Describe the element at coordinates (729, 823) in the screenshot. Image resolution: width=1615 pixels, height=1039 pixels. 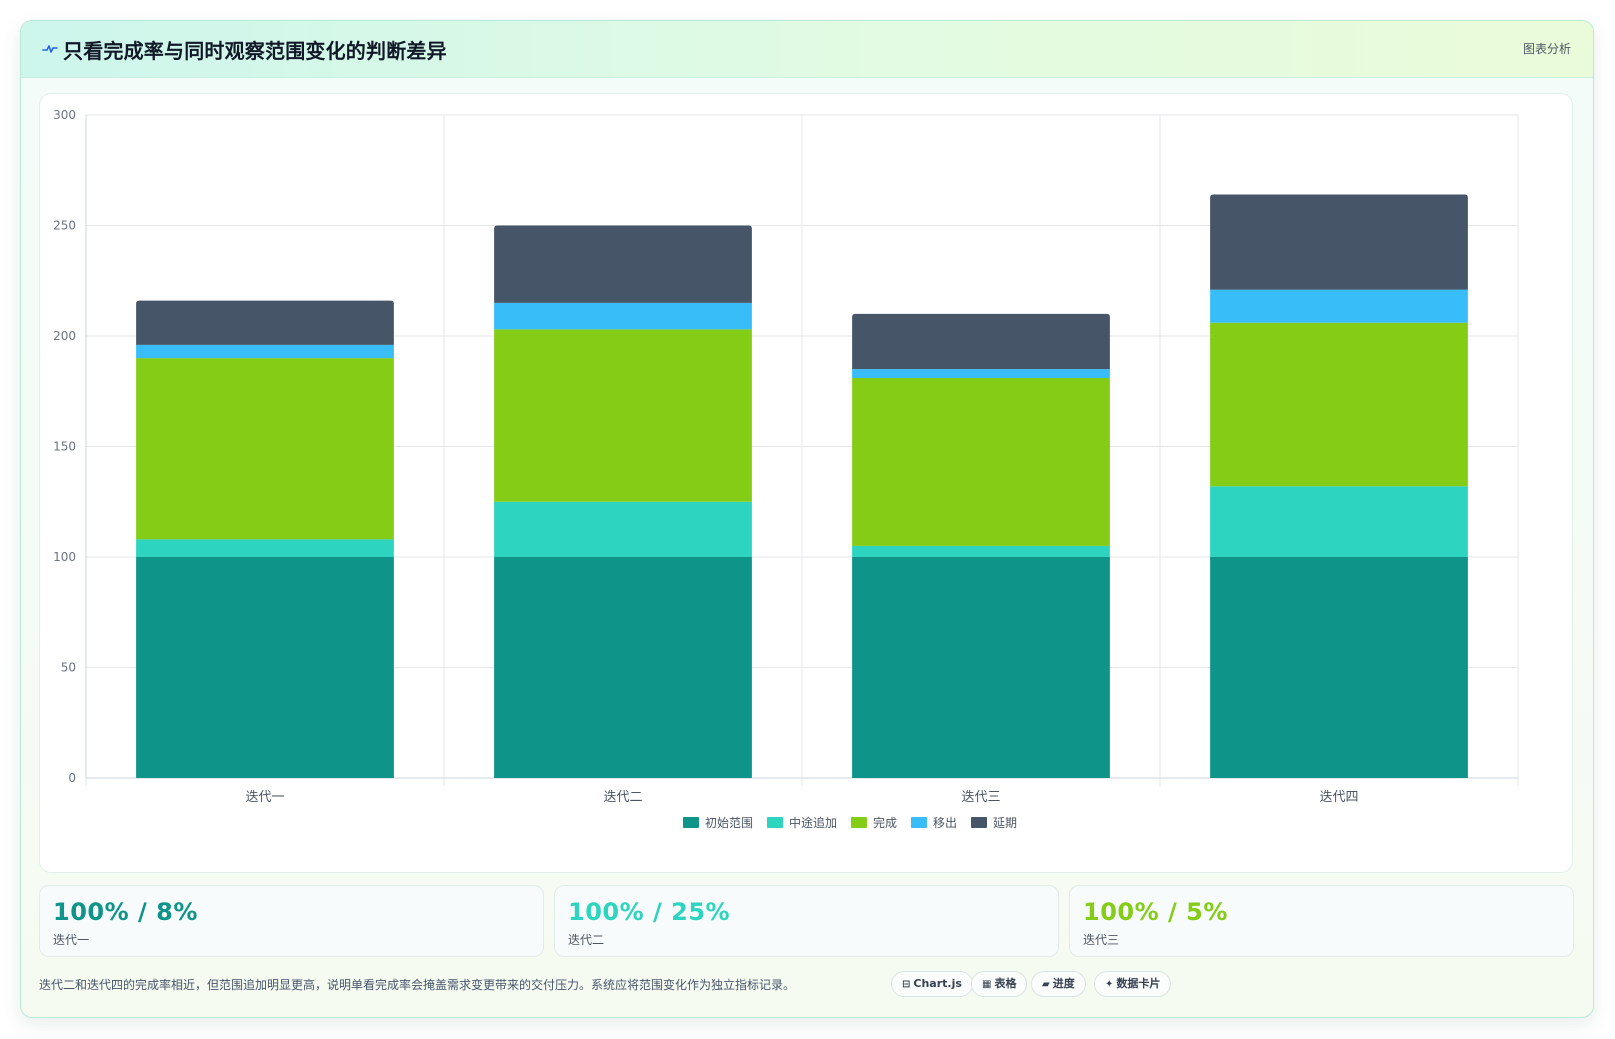
I see `legend-label: 初始范围` at that location.